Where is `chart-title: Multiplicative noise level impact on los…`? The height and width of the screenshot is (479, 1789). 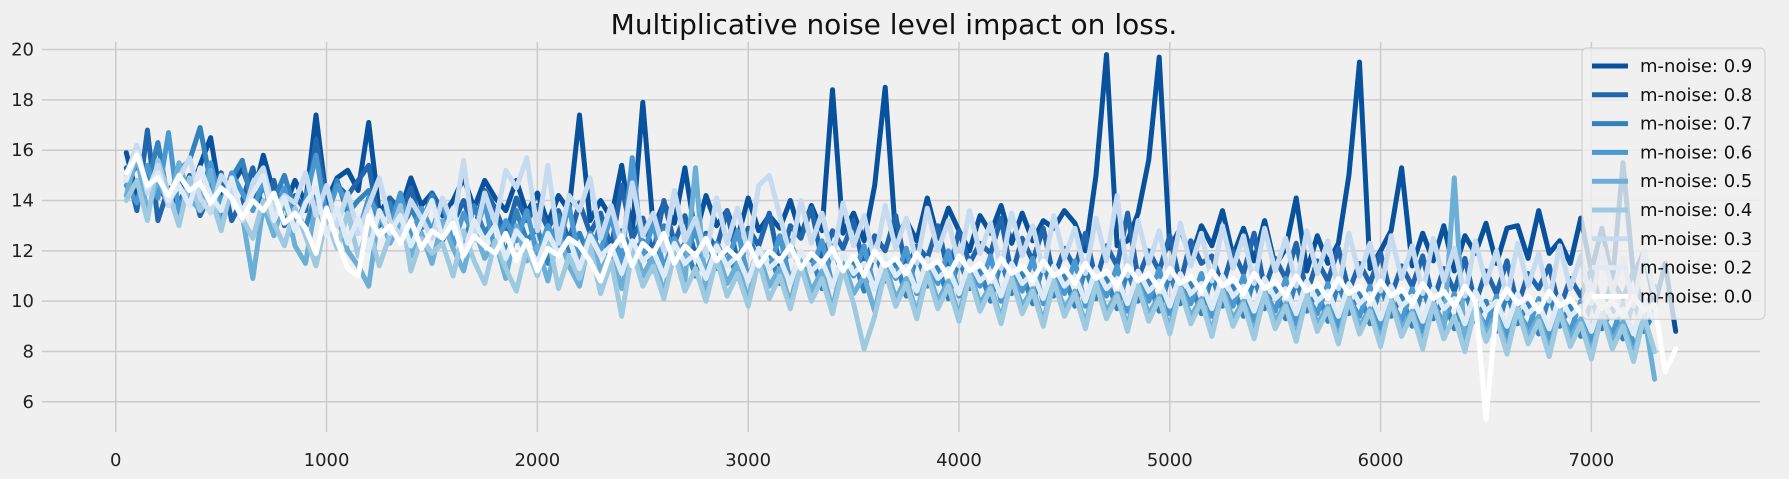
chart-title: Multiplicative noise level impact on los… is located at coordinates (894, 24).